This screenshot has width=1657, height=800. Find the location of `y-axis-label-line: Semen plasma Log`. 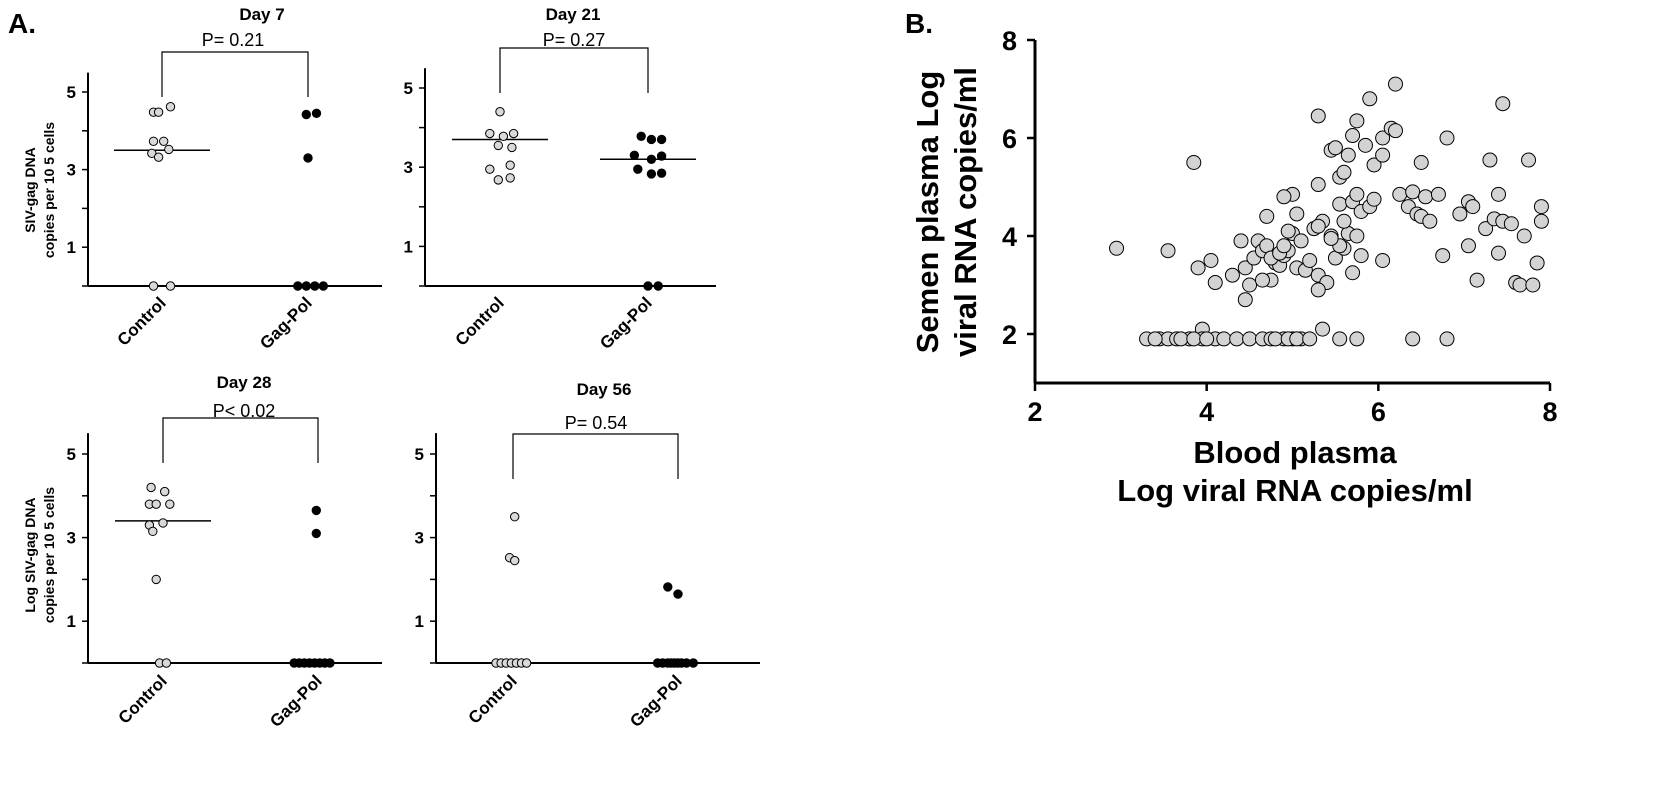

y-axis-label-line: Semen plasma Log is located at coordinates (927, 212).